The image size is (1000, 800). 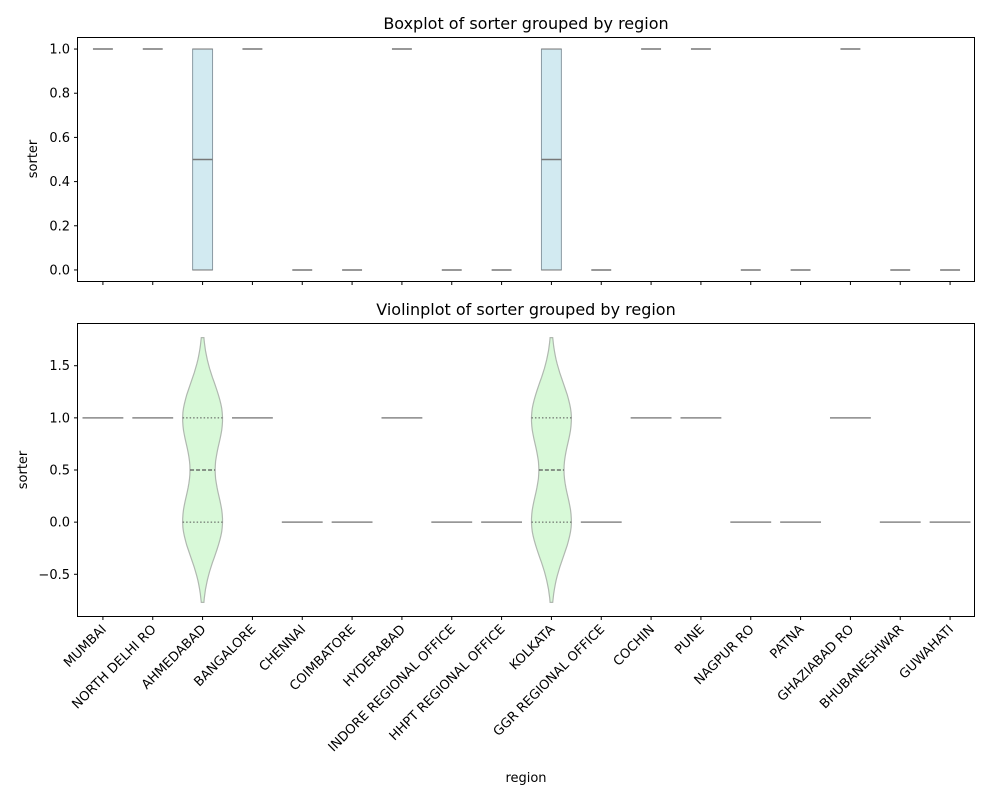 I want to click on xtick-label-17: GUWAHATI, so click(x=927, y=652).